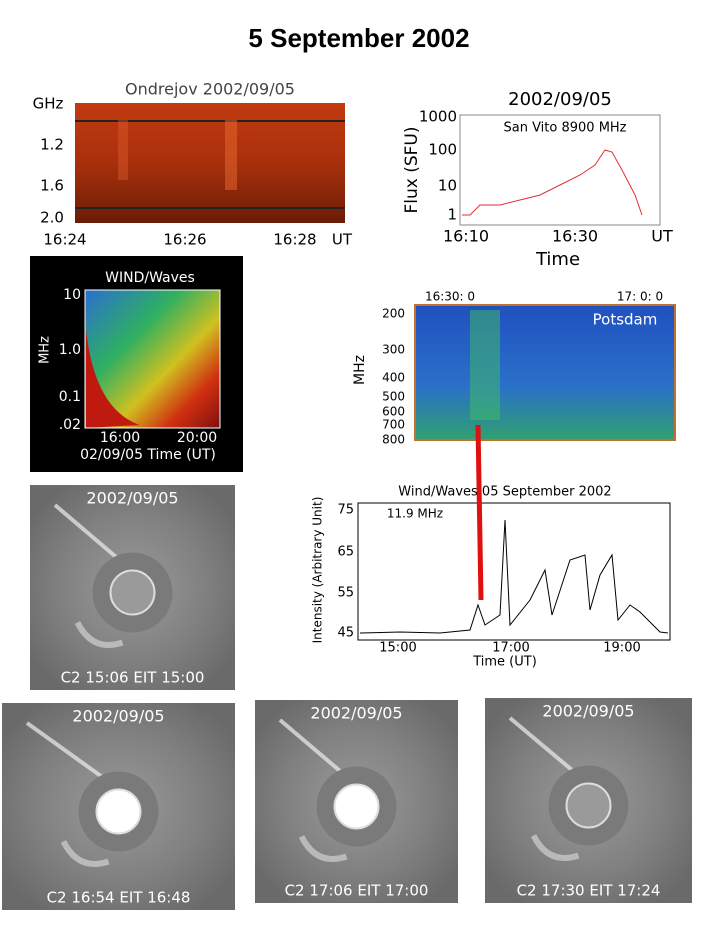 Image resolution: width=718 pixels, height=945 pixels. Describe the element at coordinates (442, 150) in the screenshot. I see `y-tick-label: 100` at that location.